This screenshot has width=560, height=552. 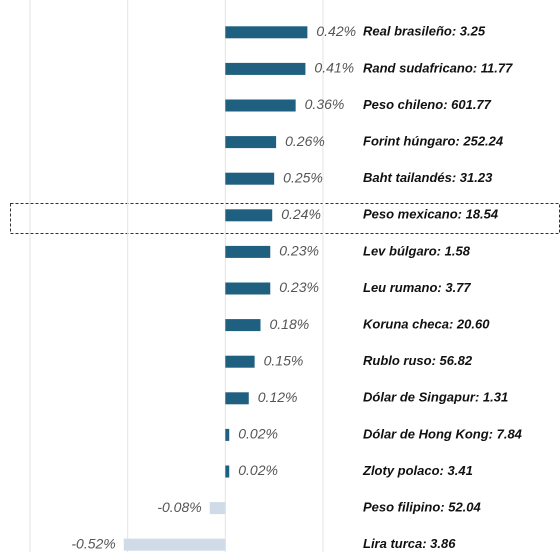 I want to click on category-label: Lira turca: 3.86, so click(x=409, y=543).